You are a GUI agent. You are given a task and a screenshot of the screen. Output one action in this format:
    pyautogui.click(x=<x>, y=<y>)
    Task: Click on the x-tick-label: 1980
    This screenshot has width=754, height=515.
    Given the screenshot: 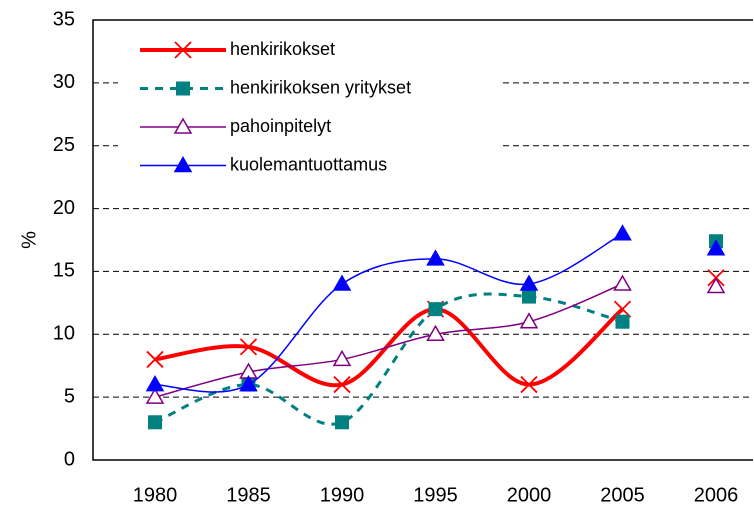 What is the action you would take?
    pyautogui.click(x=155, y=495)
    